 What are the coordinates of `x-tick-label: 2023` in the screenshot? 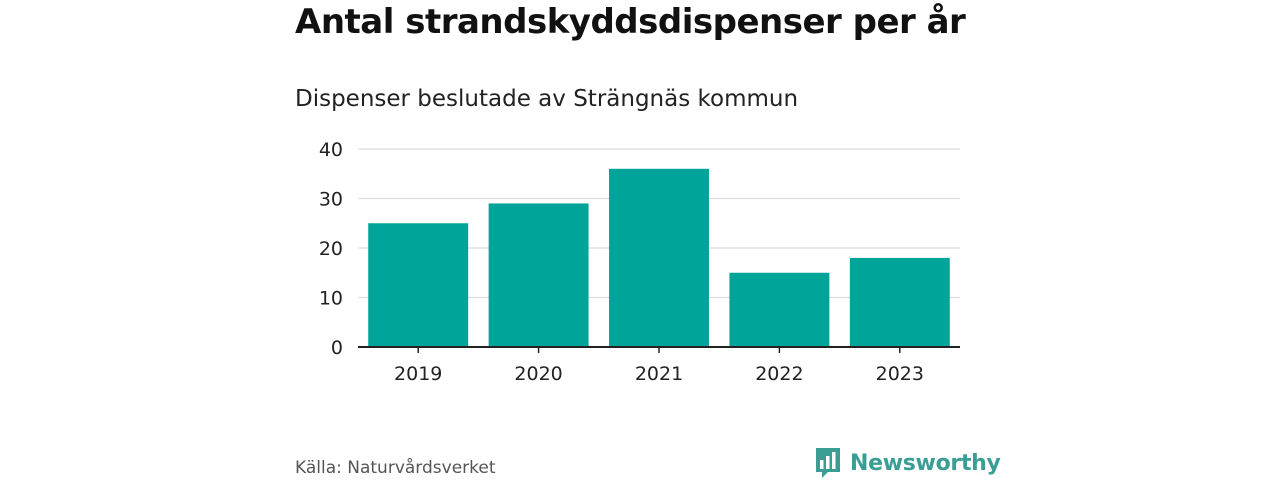 It's located at (900, 374).